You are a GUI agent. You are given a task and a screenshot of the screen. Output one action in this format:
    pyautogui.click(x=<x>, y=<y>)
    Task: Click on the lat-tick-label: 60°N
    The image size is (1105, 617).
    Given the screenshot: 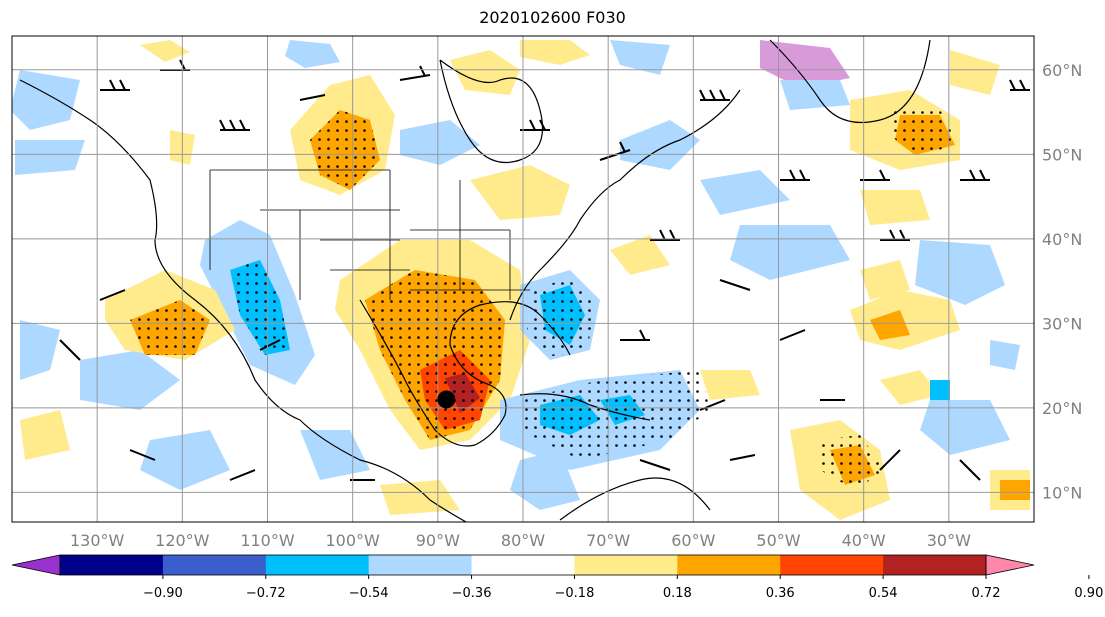 What is the action you would take?
    pyautogui.click(x=1062, y=70)
    